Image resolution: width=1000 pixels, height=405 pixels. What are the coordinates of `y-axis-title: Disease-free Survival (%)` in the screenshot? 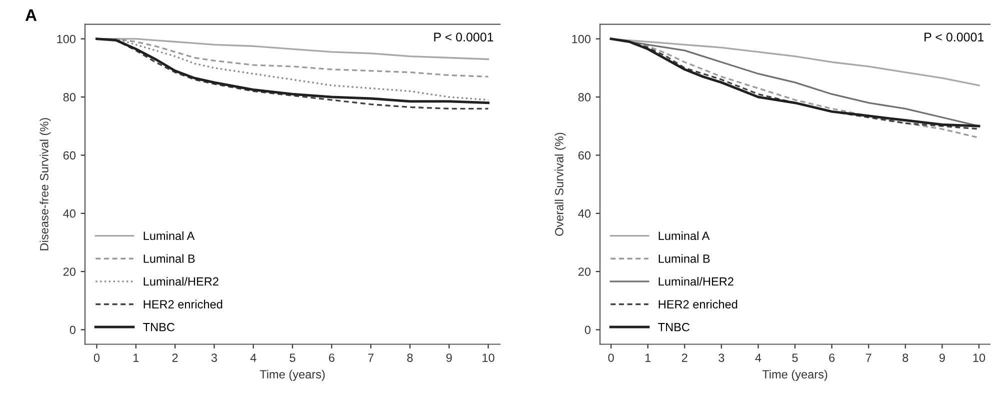 It's located at (45, 184).